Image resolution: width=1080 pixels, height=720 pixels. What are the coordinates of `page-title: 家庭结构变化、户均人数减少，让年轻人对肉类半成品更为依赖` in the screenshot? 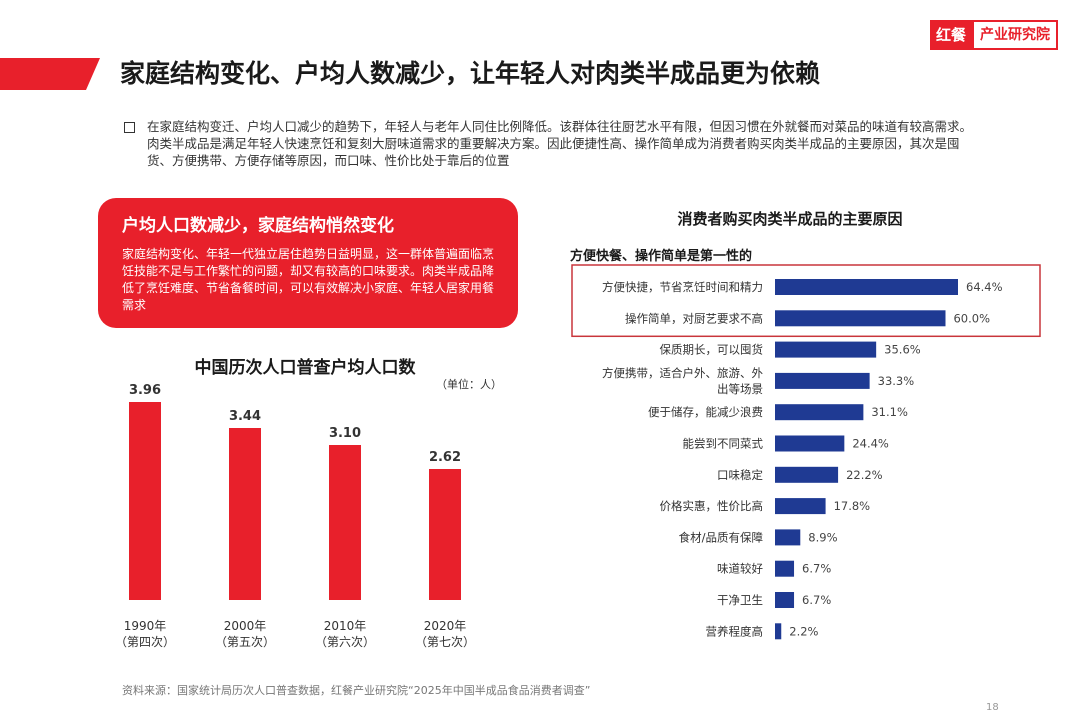 It's located at (470, 73).